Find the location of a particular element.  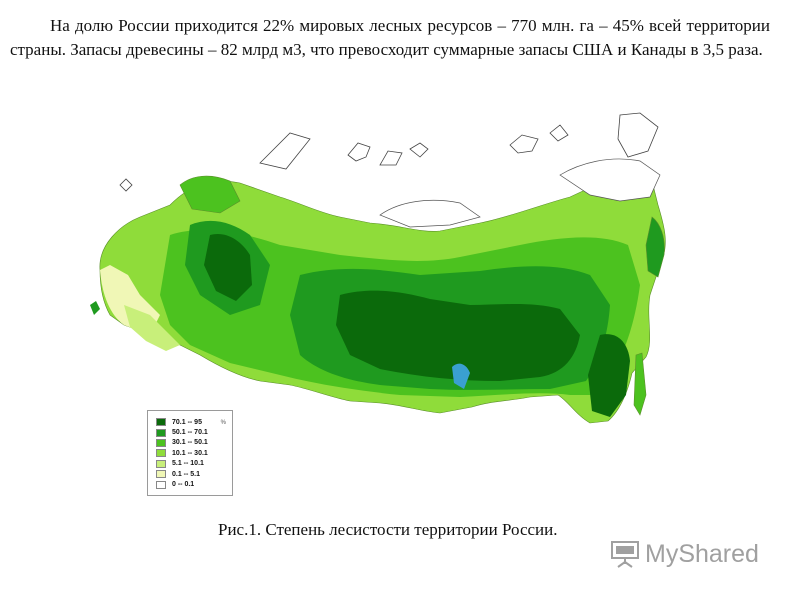

watermark-text: MyShared is located at coordinates (702, 553).